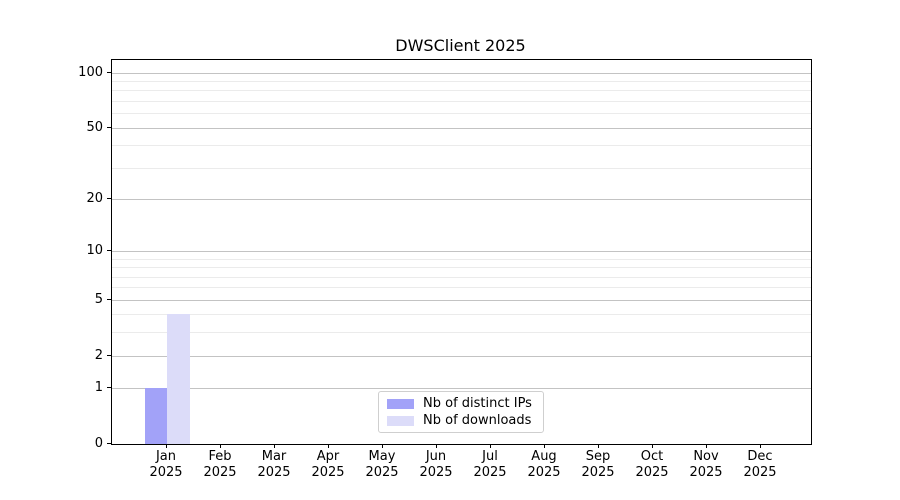  What do you see at coordinates (477, 420) in the screenshot?
I see `legend-label: Nb of downloads` at bounding box center [477, 420].